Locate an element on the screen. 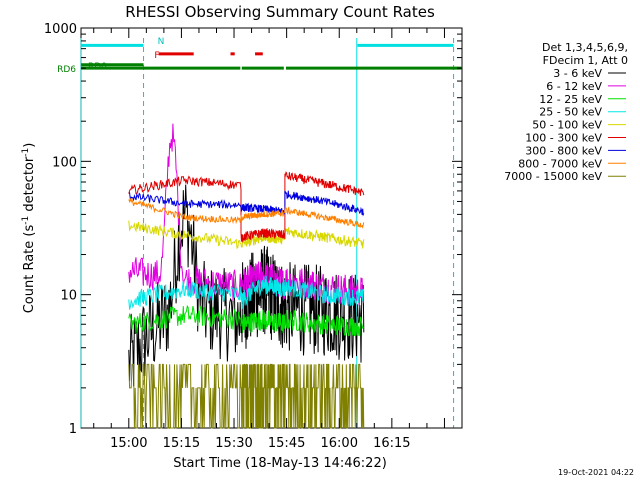 This screenshot has height=485, width=640. x-tick-label: 15:45 is located at coordinates (286, 443).